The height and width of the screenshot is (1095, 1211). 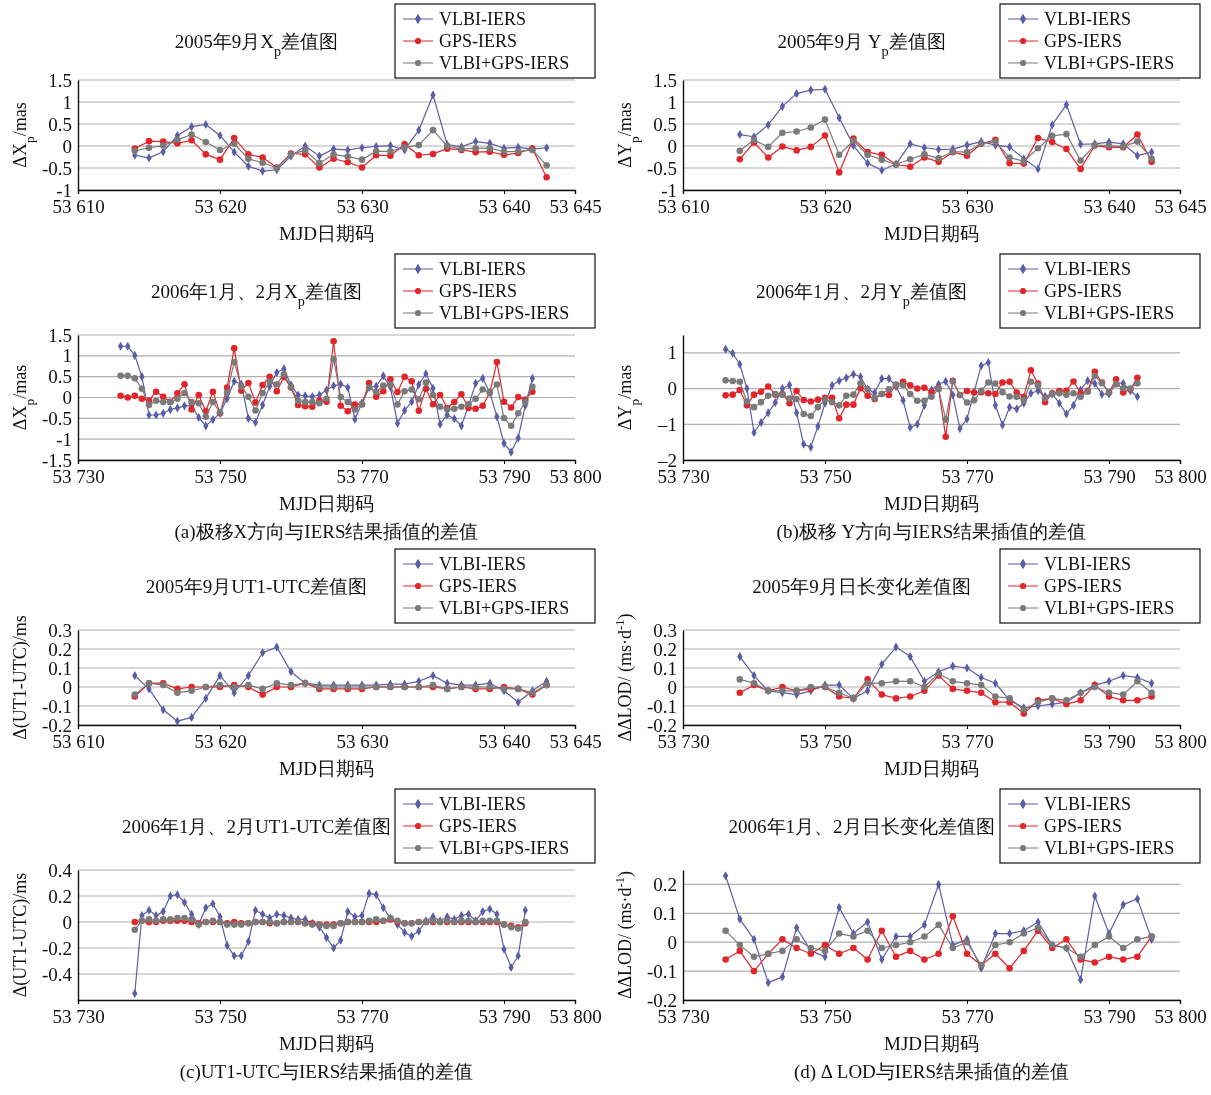 What do you see at coordinates (861, 826) in the screenshot?
I see `chart-title: 2006年1月、2月日长变化差值图` at bounding box center [861, 826].